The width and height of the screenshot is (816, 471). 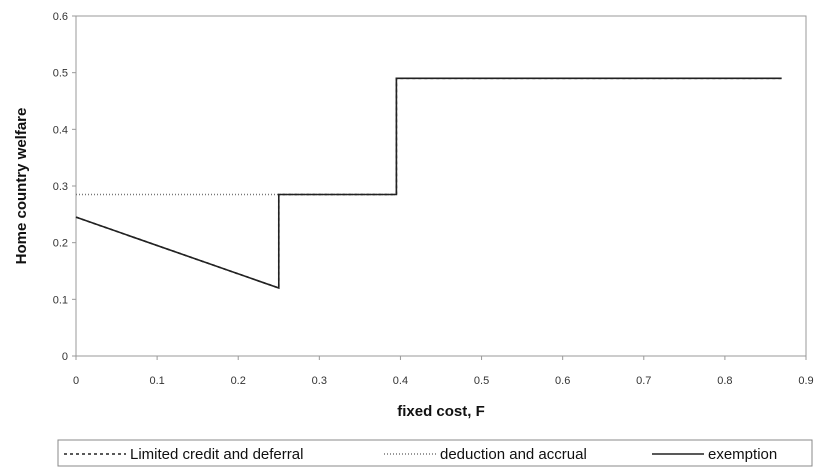 I want to click on legend-label-exemption: exemption, so click(x=742, y=454).